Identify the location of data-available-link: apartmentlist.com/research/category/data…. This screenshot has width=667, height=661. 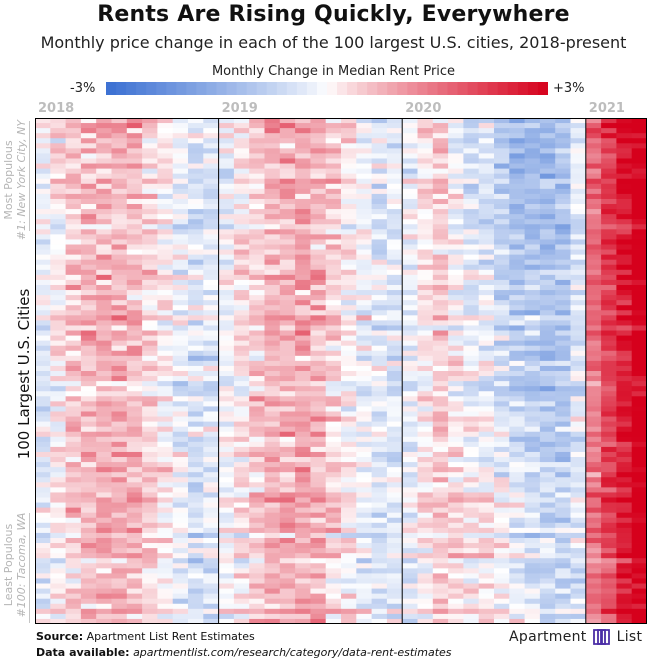
(292, 652).